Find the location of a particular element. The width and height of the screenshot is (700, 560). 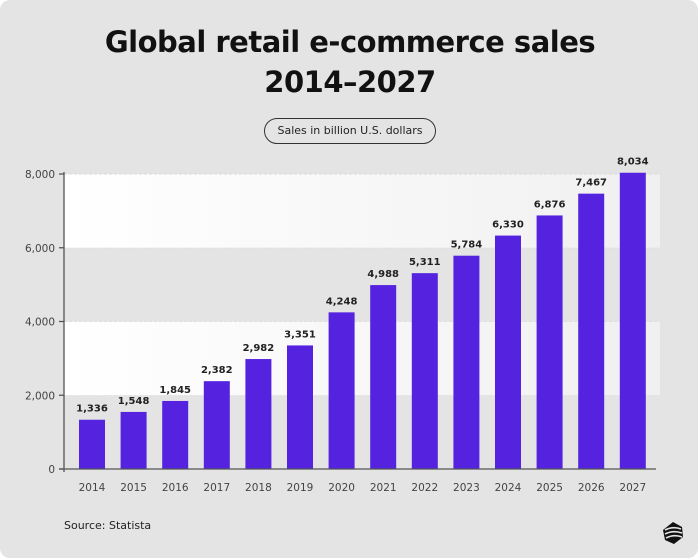

y-tick-label: 4,000 is located at coordinates (40, 323).